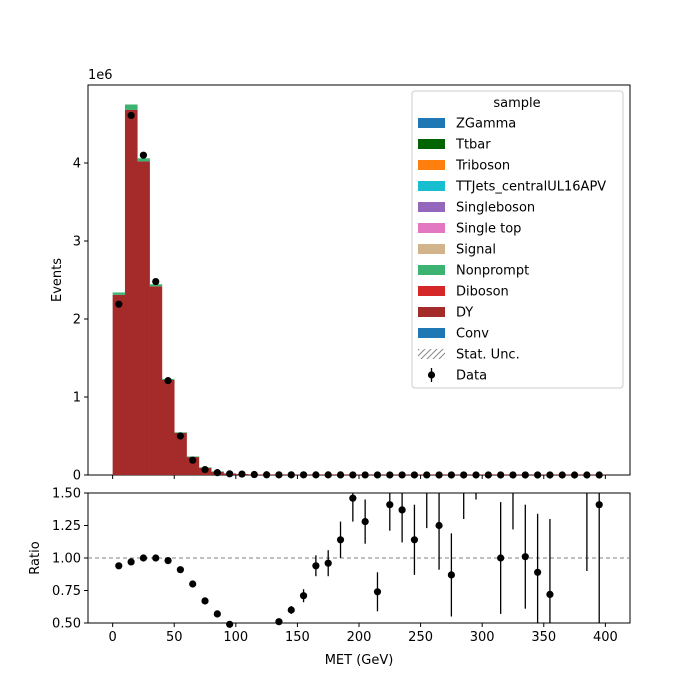 This screenshot has height=700, width=700. Describe the element at coordinates (359, 477) in the screenshot. I see `main-x-ticks` at that location.